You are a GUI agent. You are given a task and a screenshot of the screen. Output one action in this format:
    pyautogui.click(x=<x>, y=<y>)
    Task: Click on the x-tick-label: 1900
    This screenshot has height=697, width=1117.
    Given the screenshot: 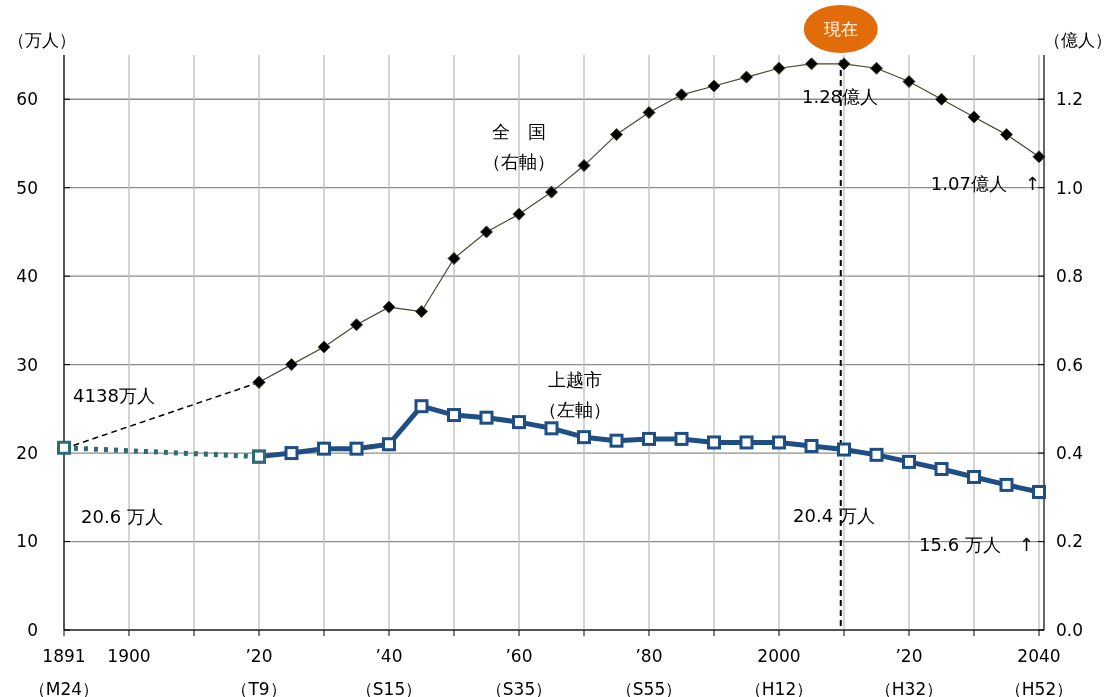 What is the action you would take?
    pyautogui.click(x=129, y=656)
    